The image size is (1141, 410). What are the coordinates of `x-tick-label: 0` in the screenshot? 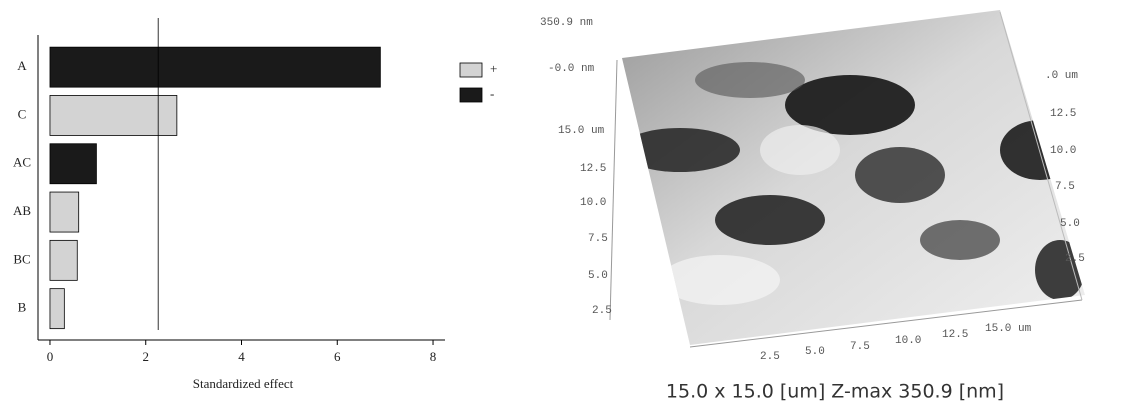 It's located at (50, 356).